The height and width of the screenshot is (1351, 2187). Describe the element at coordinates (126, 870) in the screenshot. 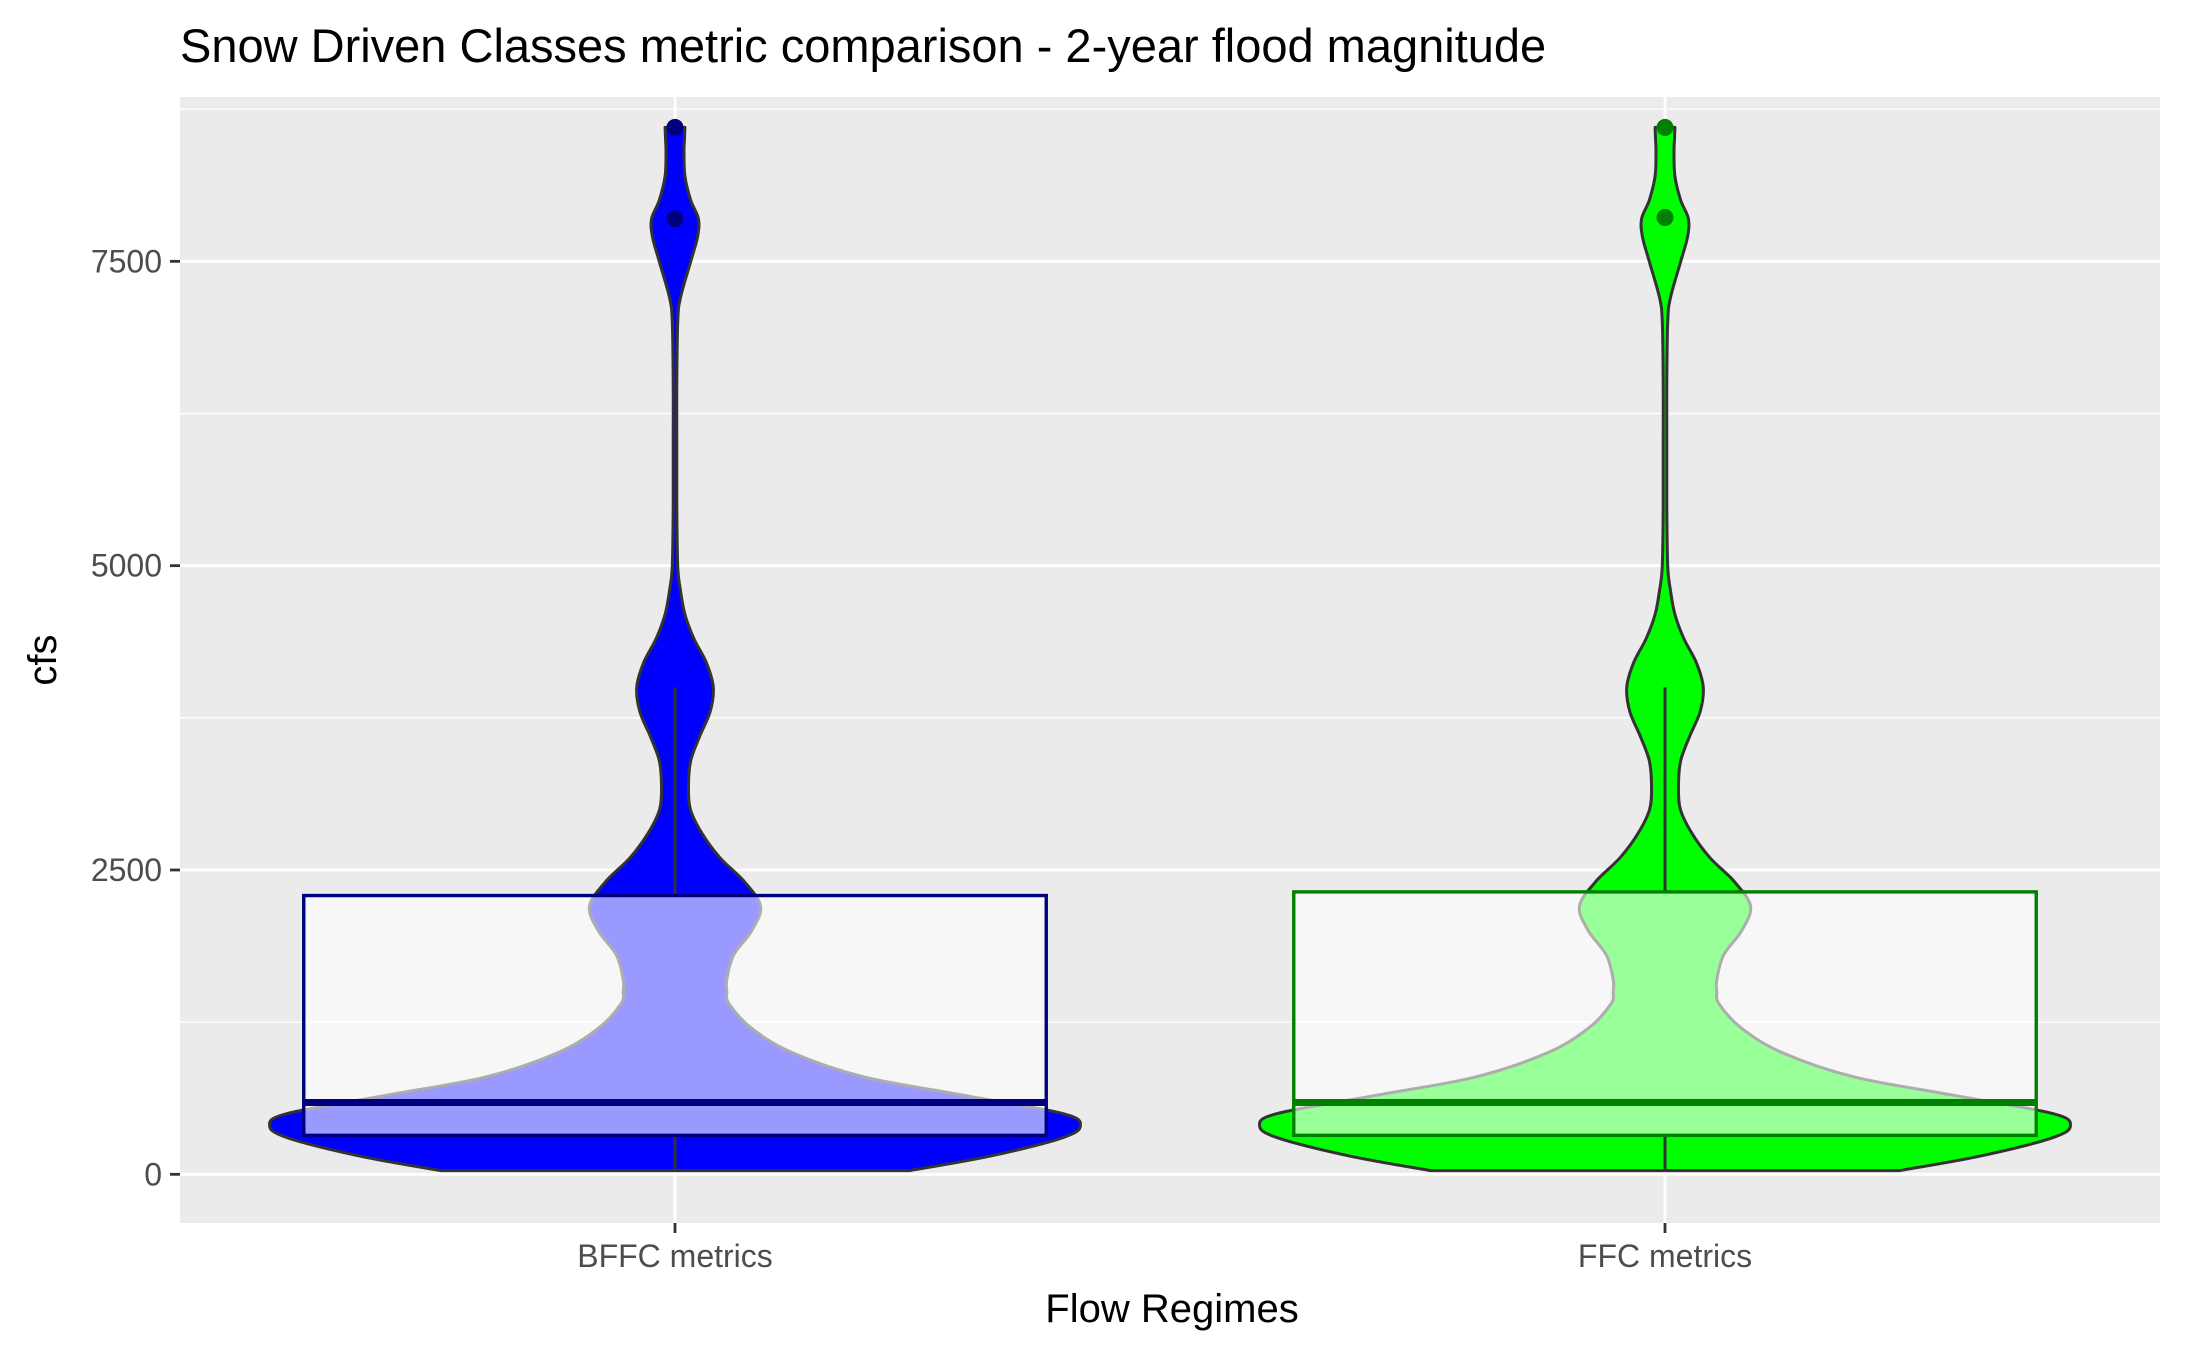

I see `y-tick-label: 2500` at that location.